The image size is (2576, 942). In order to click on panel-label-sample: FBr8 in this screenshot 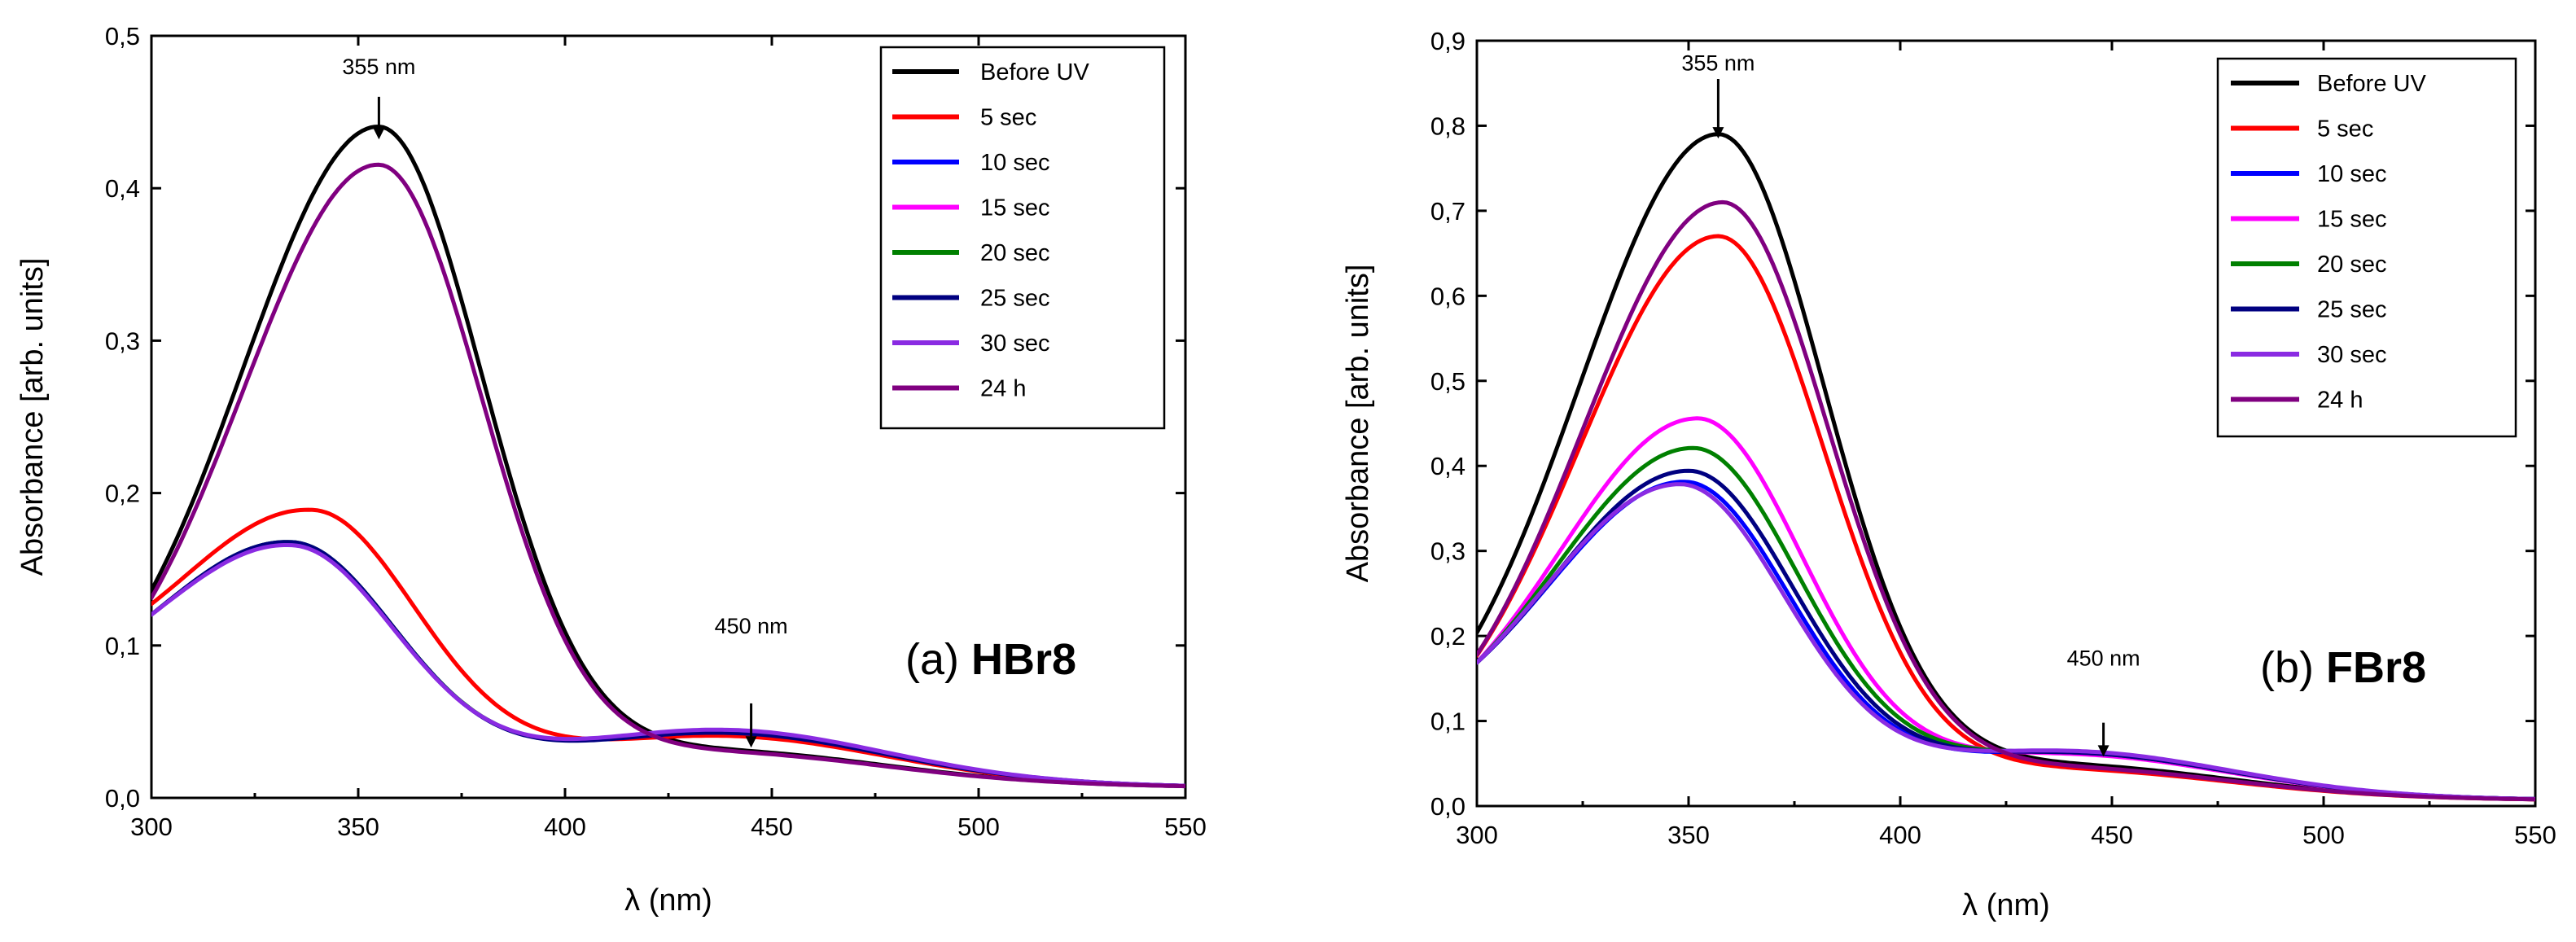, I will do `click(2376, 667)`.